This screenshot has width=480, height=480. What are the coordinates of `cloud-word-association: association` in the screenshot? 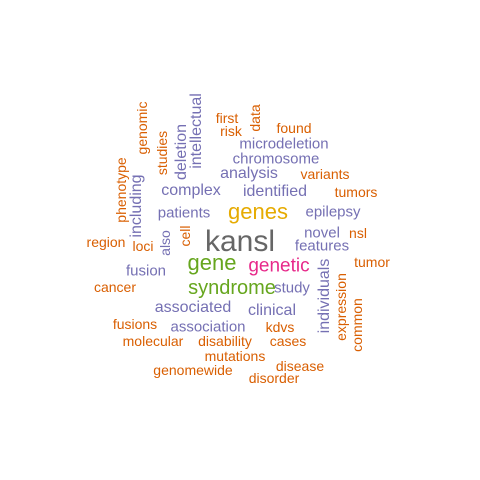 It's located at (208, 327).